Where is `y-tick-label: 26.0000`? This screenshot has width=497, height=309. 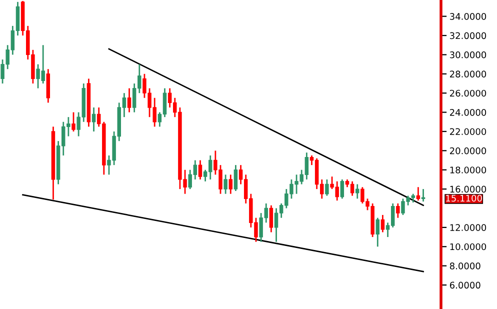
y-tick-label: 26.0000 is located at coordinates (468, 93).